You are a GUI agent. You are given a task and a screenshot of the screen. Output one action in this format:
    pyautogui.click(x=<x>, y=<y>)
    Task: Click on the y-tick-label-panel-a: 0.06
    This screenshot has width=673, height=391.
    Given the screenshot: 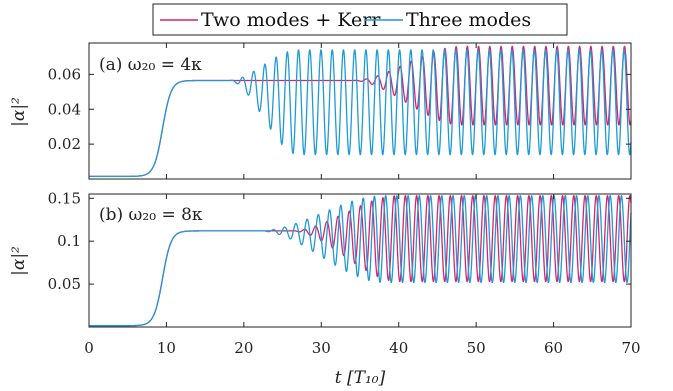 What is the action you would take?
    pyautogui.click(x=64, y=74)
    